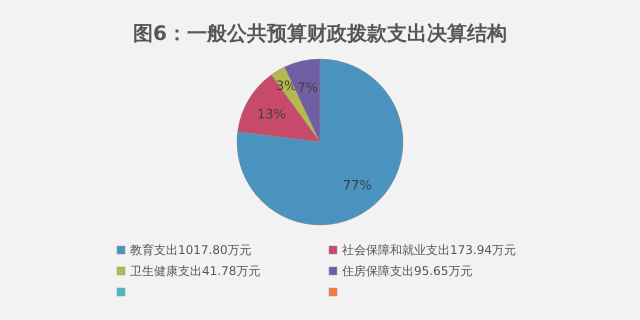  I want to click on legend-label: 教育支出1017.80万元, so click(191, 250).